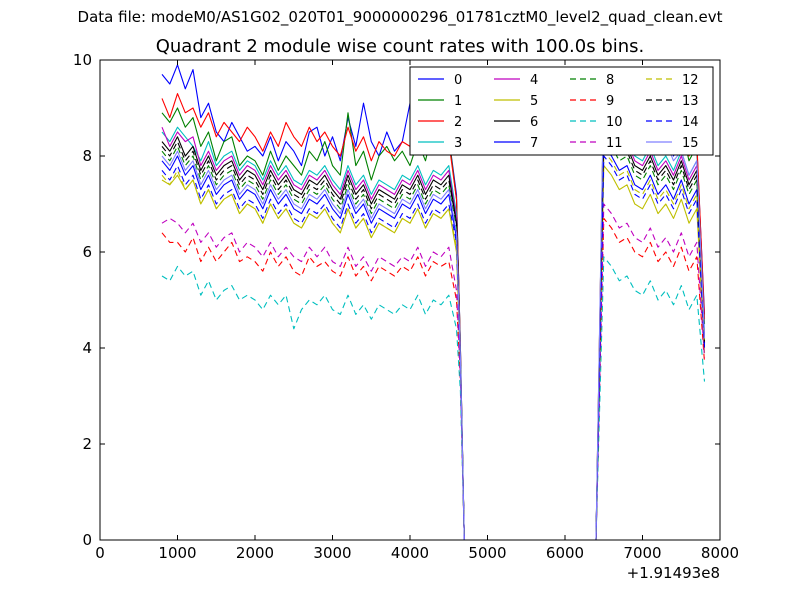 This screenshot has width=800, height=600. Describe the element at coordinates (534, 101) in the screenshot. I see `legend-label-5: 5` at that location.